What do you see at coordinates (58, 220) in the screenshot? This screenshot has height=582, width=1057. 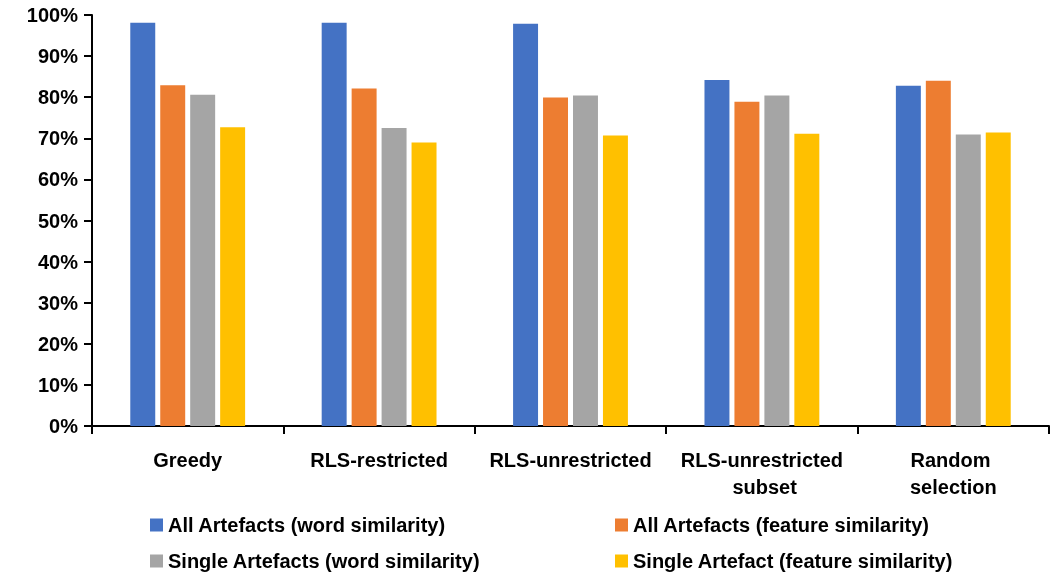 I see `y-tick-label: 50%` at bounding box center [58, 220].